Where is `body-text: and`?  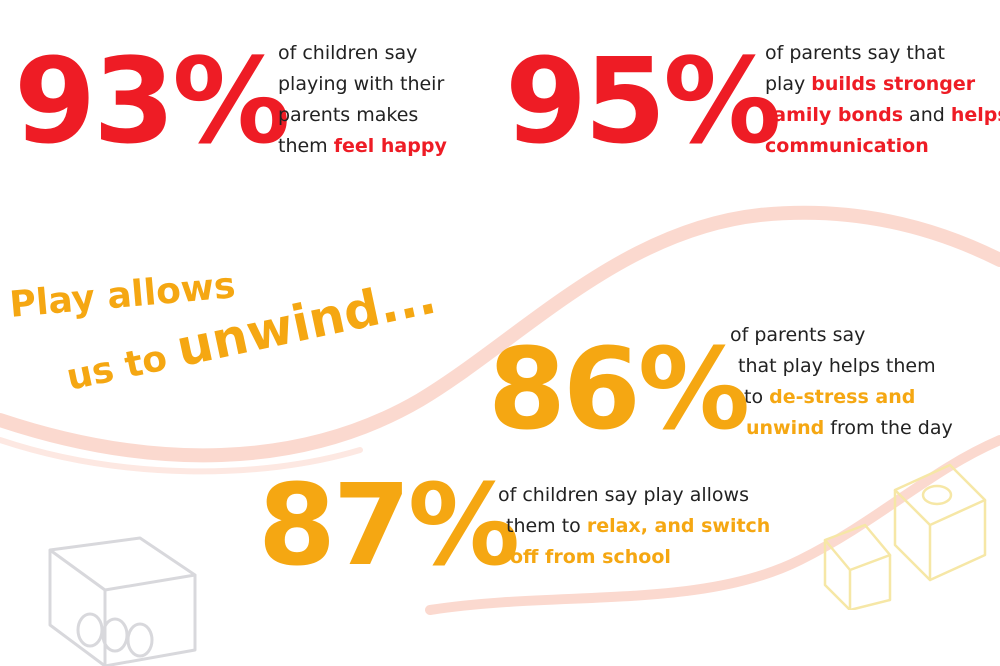
body-text: and is located at coordinates (927, 115).